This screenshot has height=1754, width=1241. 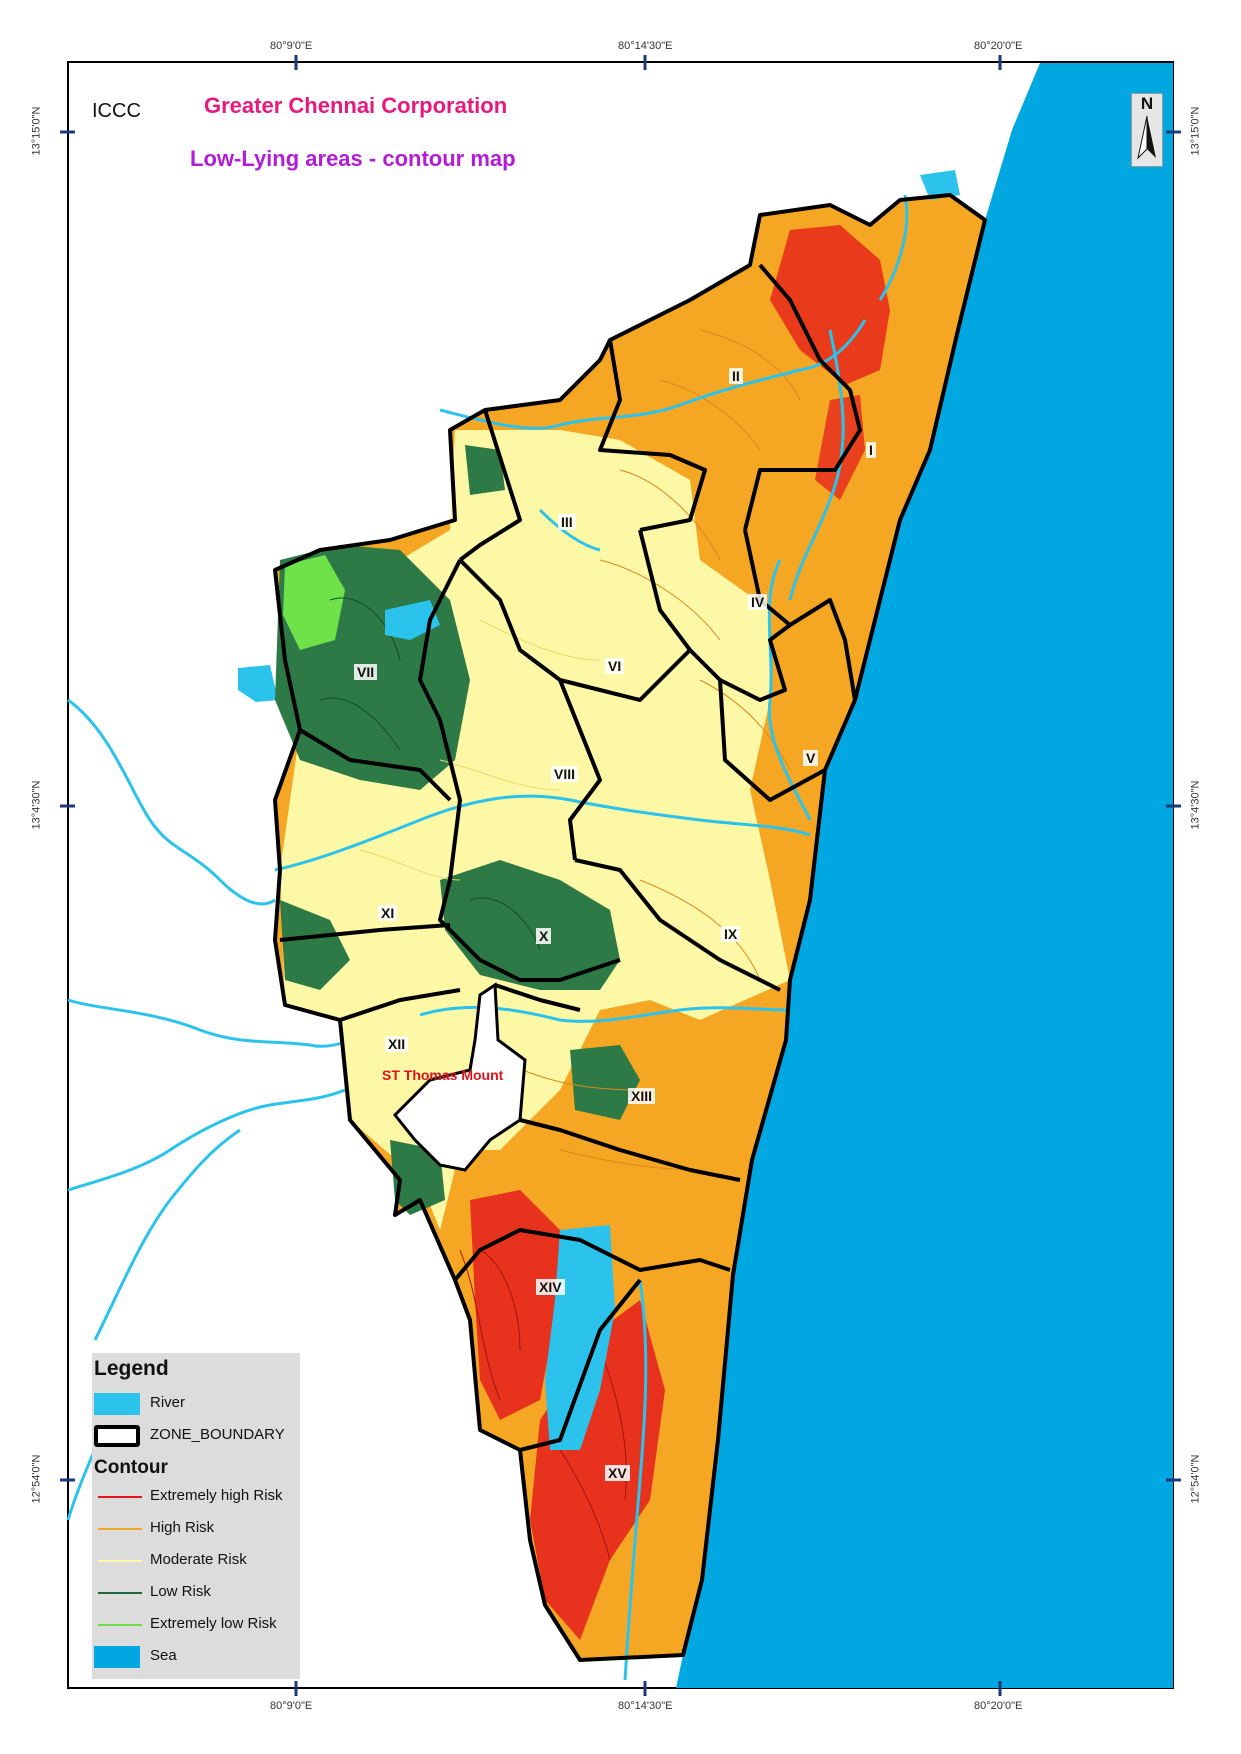 I want to click on high-risk-line, so click(x=120, y=1529).